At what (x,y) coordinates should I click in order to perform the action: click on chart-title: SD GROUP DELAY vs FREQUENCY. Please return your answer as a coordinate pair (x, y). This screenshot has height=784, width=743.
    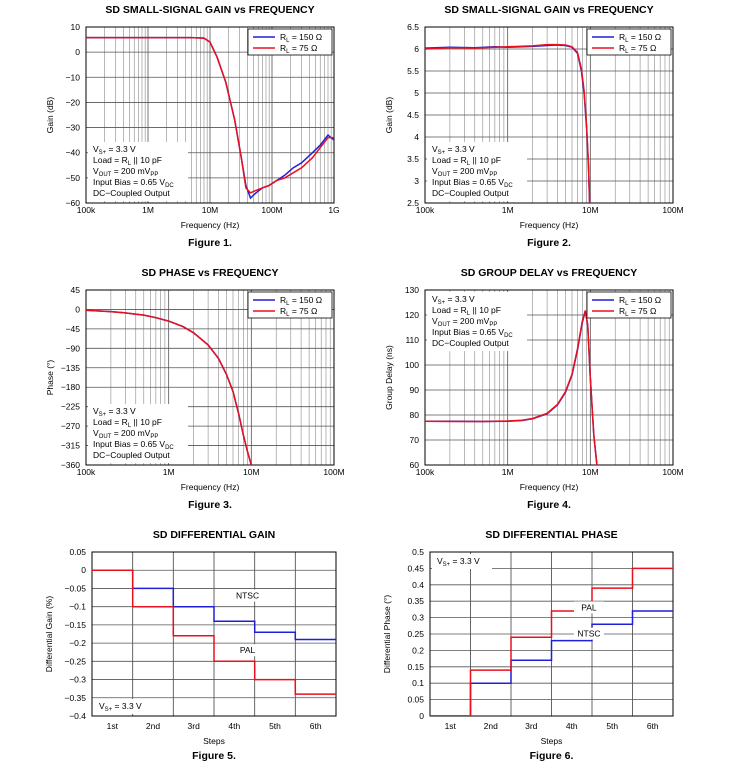
    Looking at the image, I should click on (549, 273).